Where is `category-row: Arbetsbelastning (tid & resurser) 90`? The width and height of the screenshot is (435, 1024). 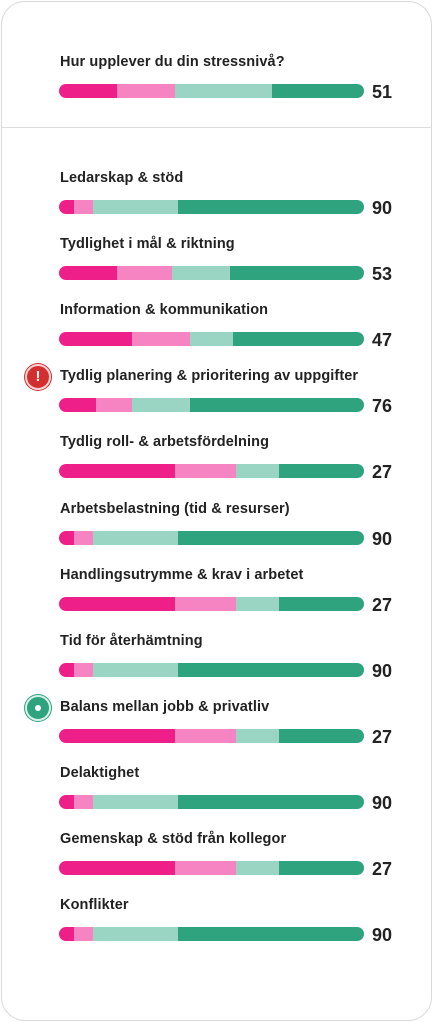
category-row: Arbetsbelastning (tid & resurser) 90 is located at coordinates (217, 526).